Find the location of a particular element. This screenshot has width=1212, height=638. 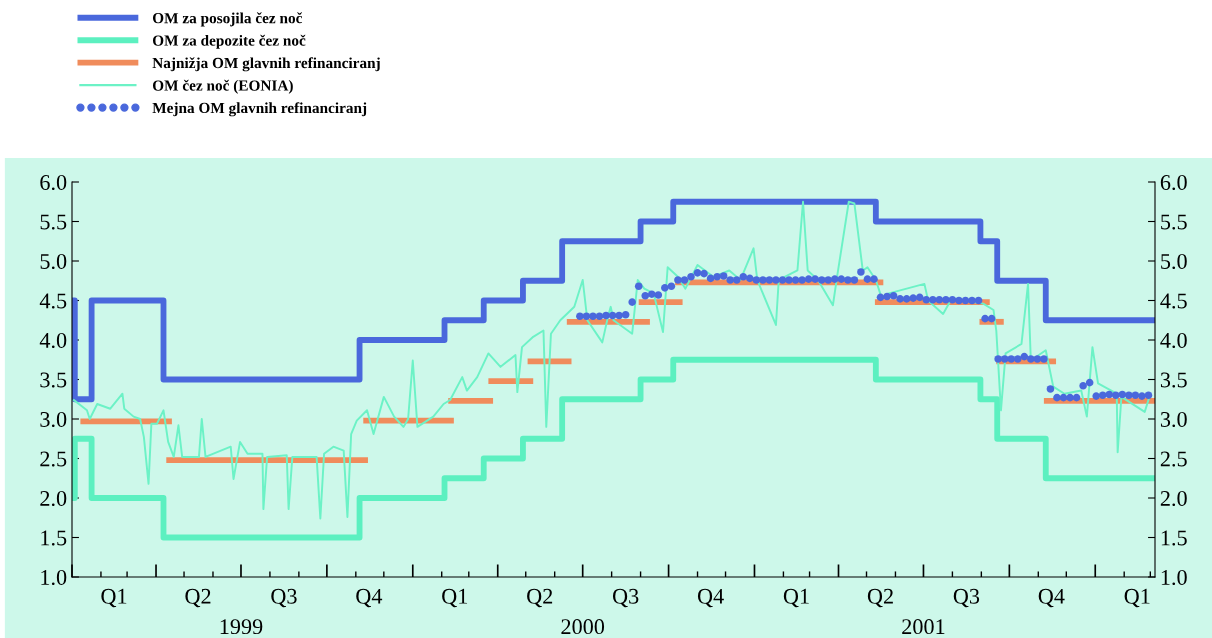

y-tick-label: 4.0 is located at coordinates (53, 340).